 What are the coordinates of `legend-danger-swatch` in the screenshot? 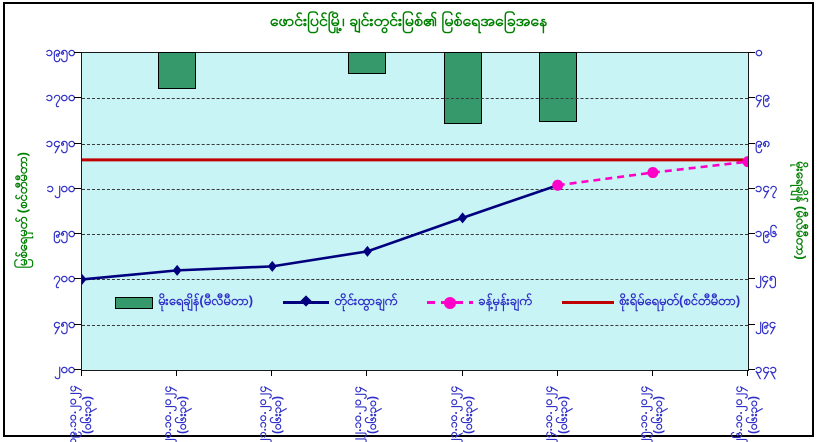 It's located at (587, 302).